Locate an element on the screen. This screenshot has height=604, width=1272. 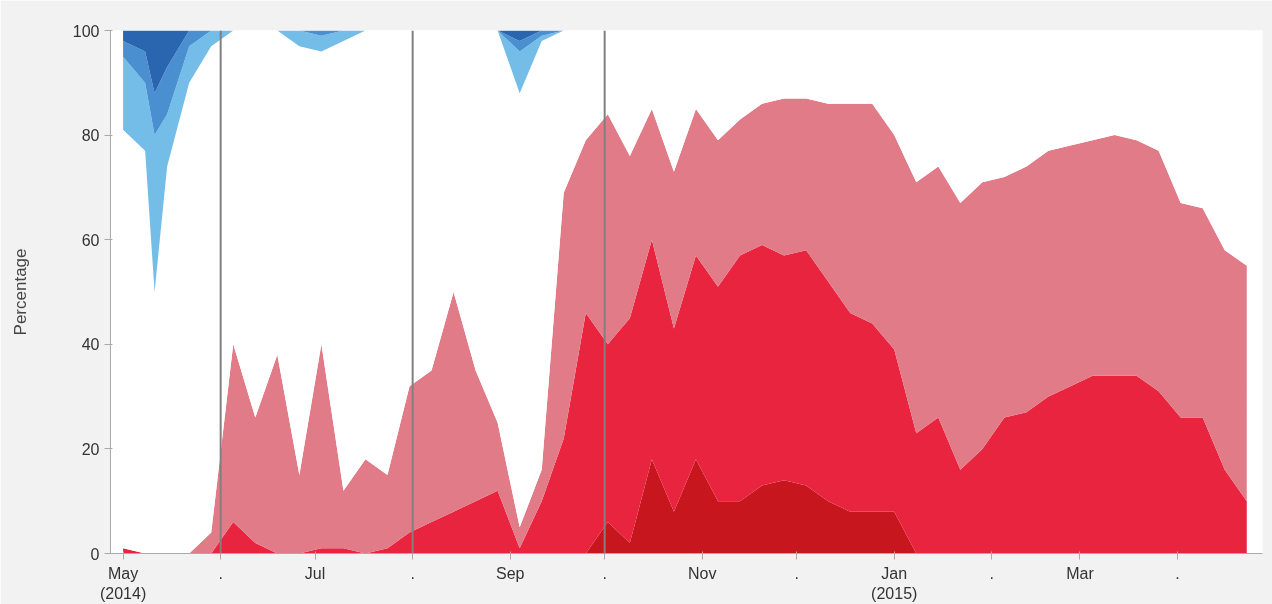
x-tick-label: Mar is located at coordinates (1080, 573).